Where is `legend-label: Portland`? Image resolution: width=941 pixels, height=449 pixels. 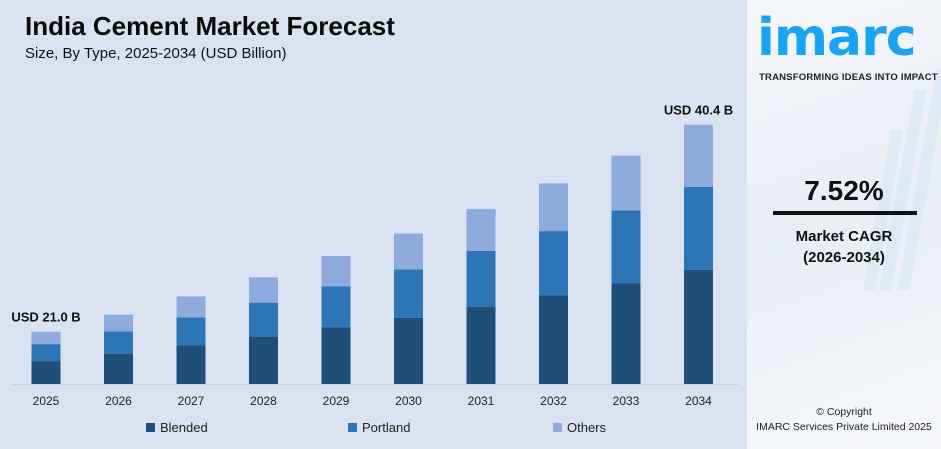
legend-label: Portland is located at coordinates (386, 427).